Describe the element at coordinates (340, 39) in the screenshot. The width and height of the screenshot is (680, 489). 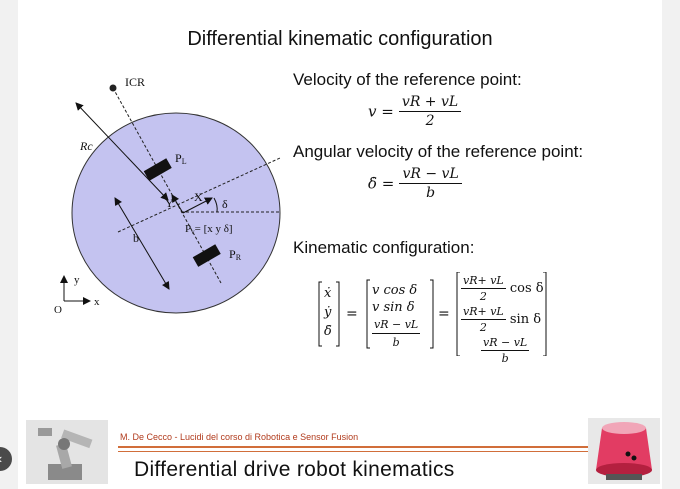
I see `slide-title: Differential kinematic configuration` at that location.